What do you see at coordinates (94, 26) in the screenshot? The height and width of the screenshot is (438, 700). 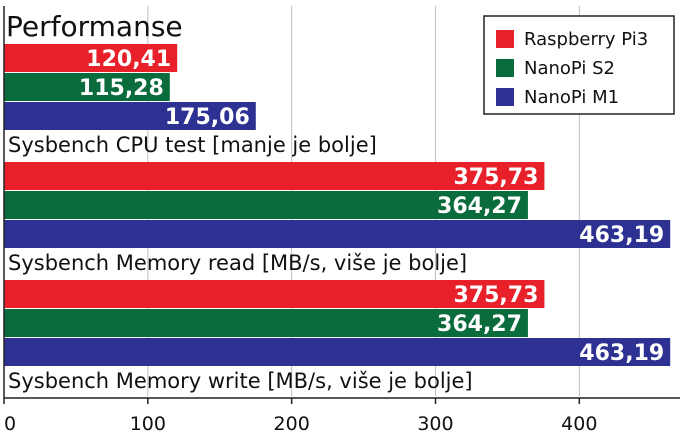 I see `chart-title: Performanse` at bounding box center [94, 26].